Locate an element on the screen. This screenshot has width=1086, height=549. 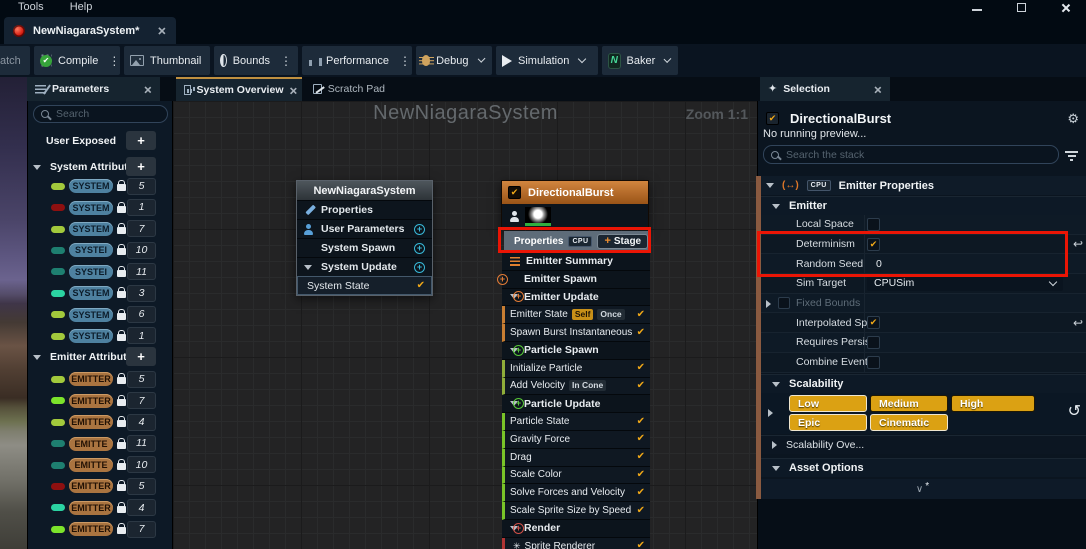
maximize-button is located at coordinates (1021, 8).